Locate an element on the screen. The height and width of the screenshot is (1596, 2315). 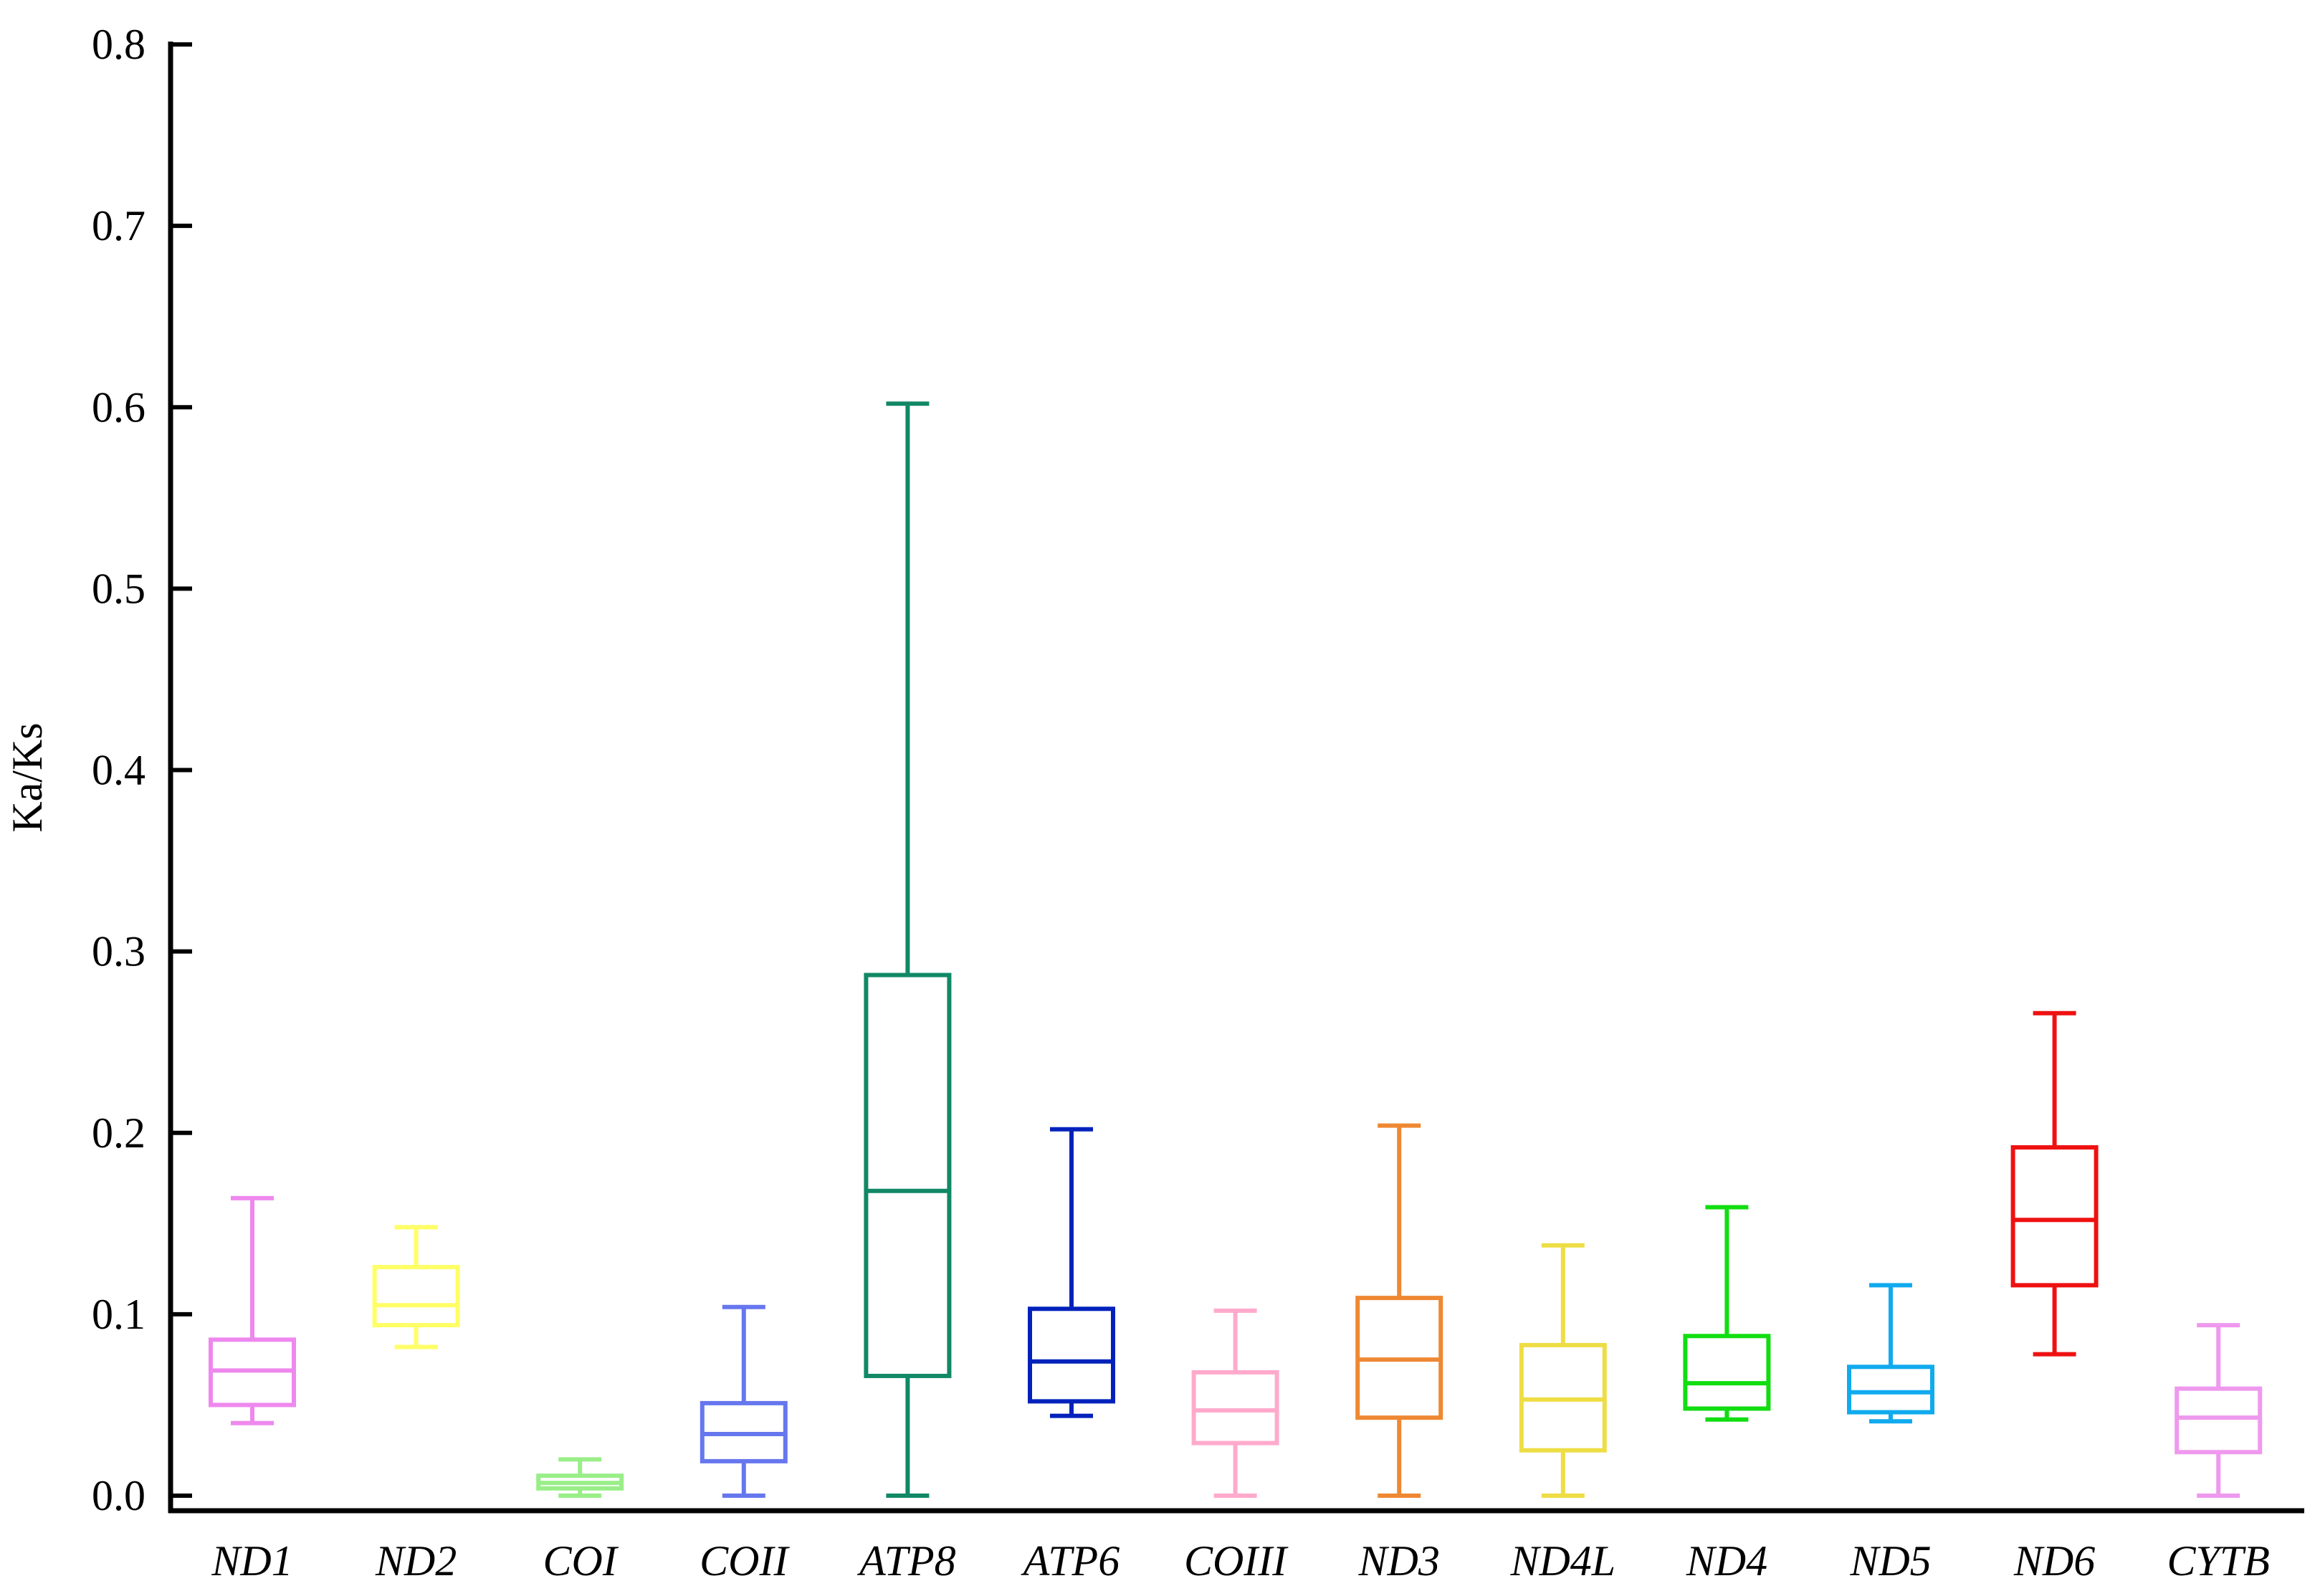
x-tick-label: COIII is located at coordinates (1236, 1561).